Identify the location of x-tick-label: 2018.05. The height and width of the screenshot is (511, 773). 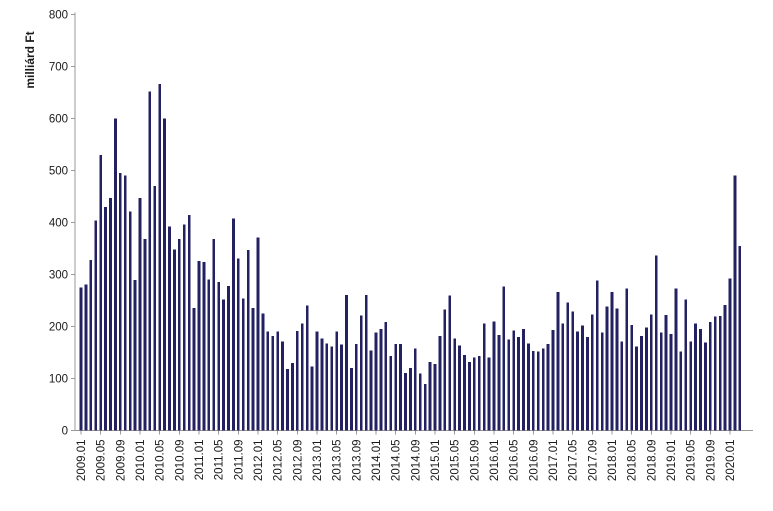
(633, 461).